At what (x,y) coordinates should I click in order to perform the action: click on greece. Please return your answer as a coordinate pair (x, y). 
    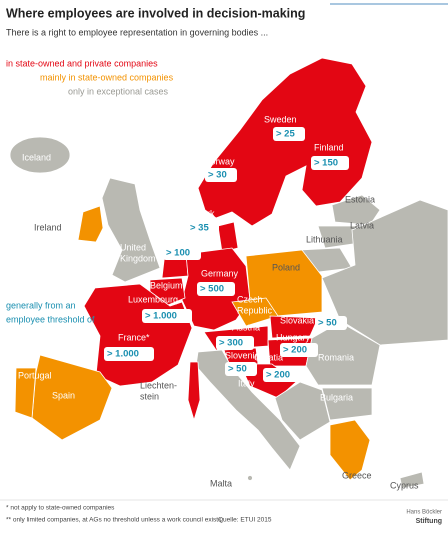
    Looking at the image, I should click on (350, 450).